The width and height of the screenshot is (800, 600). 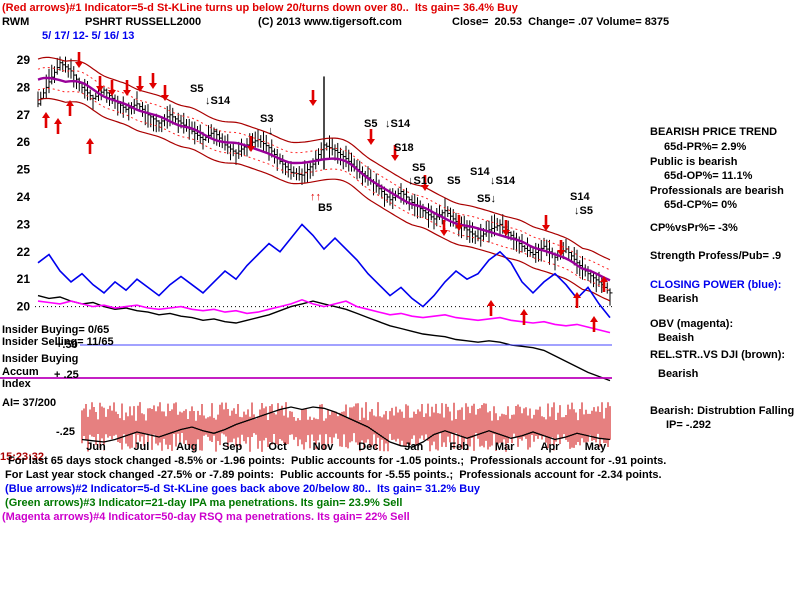 I want to click on cp-value: 65d-CP%= 0%, so click(x=701, y=205).